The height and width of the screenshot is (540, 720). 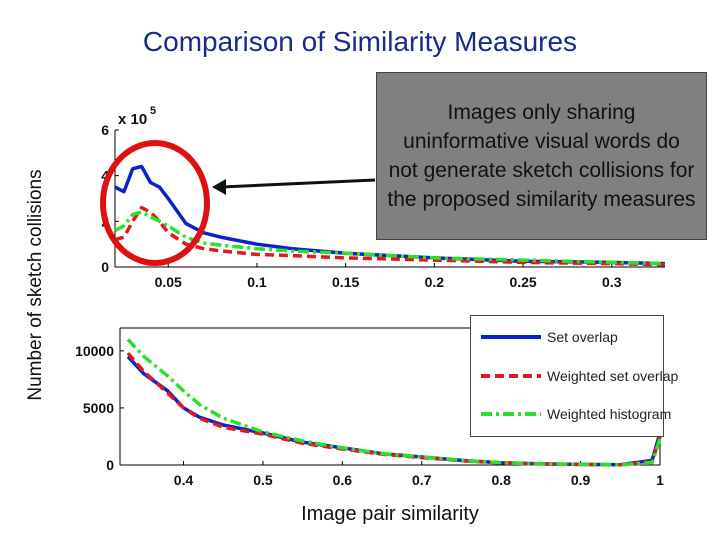 I want to click on x-tick-label: 0.25, so click(x=522, y=282).